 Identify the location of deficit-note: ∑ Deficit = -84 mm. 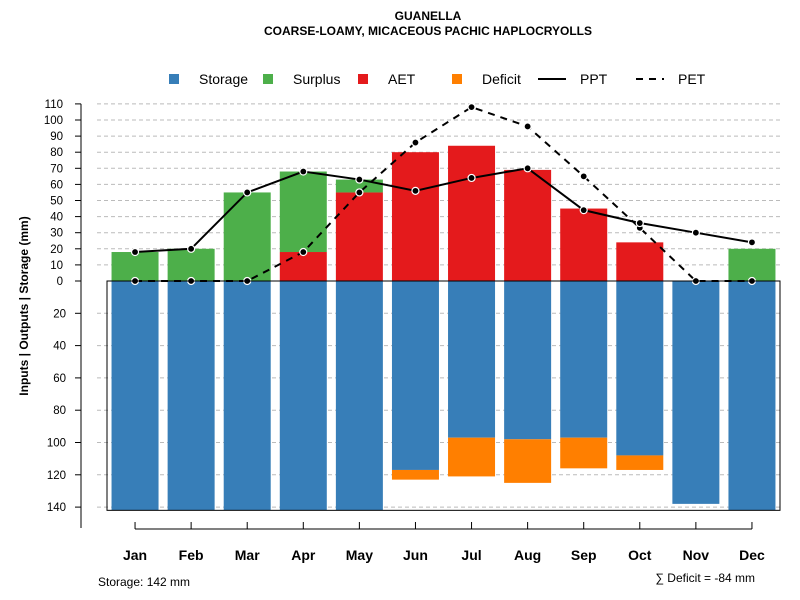
(705, 578).